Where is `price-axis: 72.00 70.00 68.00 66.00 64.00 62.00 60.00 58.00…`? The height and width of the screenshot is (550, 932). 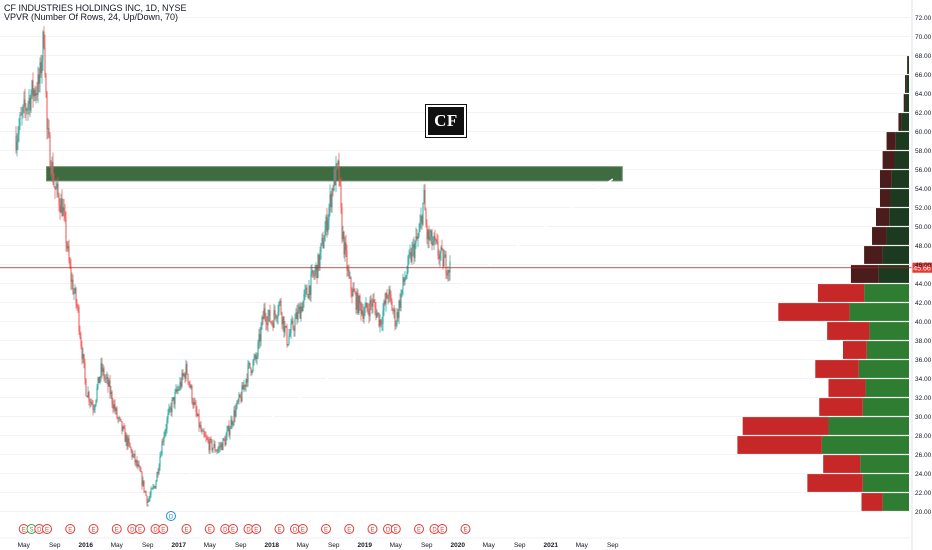
price-axis: 72.00 70.00 68.00 66.00 64.00 62.00 60.00 58.00… is located at coordinates (921, 275).